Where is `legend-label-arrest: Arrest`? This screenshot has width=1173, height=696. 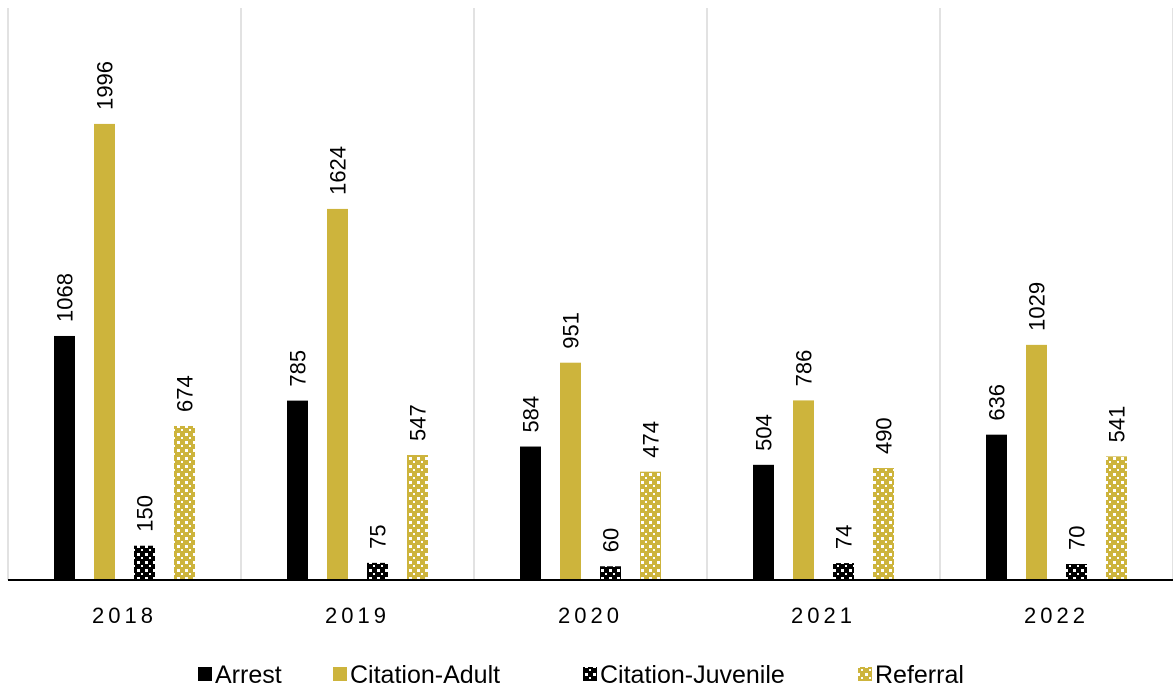
legend-label-arrest: Arrest is located at coordinates (248, 675).